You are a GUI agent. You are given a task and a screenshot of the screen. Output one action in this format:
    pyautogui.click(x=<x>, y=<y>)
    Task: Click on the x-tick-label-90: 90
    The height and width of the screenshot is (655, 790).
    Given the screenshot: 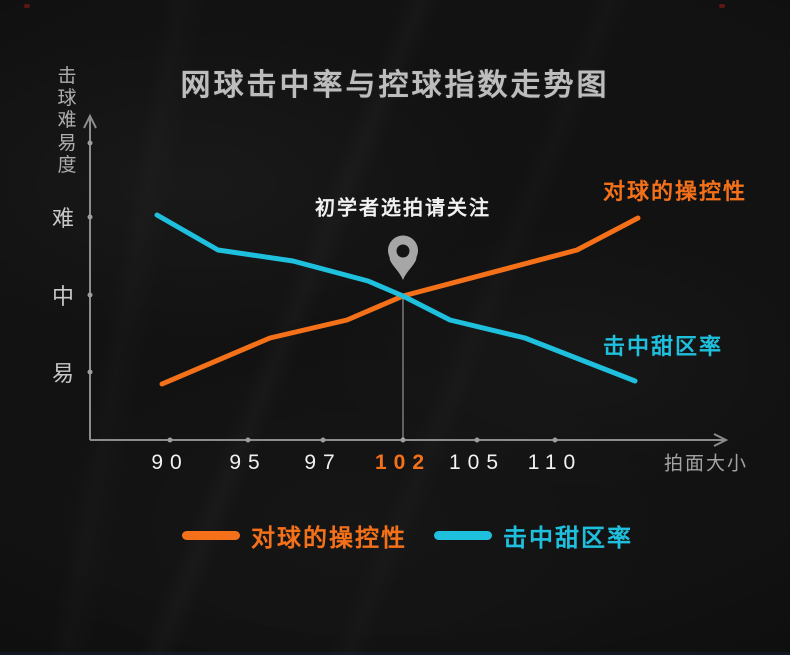 What is the action you would take?
    pyautogui.click(x=170, y=462)
    